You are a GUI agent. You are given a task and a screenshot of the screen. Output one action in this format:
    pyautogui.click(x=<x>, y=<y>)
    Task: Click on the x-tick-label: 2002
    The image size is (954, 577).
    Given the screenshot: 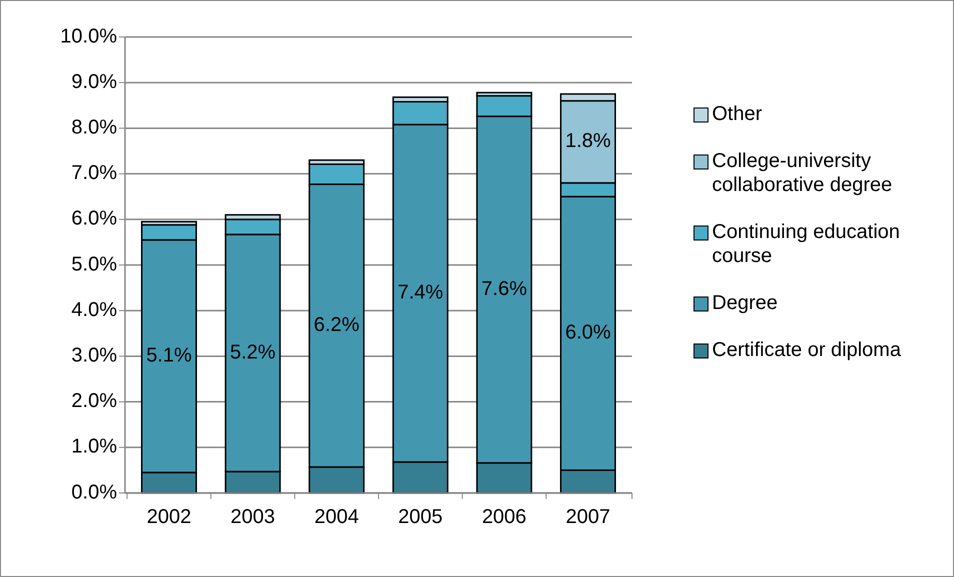 What is the action you would take?
    pyautogui.click(x=169, y=517)
    